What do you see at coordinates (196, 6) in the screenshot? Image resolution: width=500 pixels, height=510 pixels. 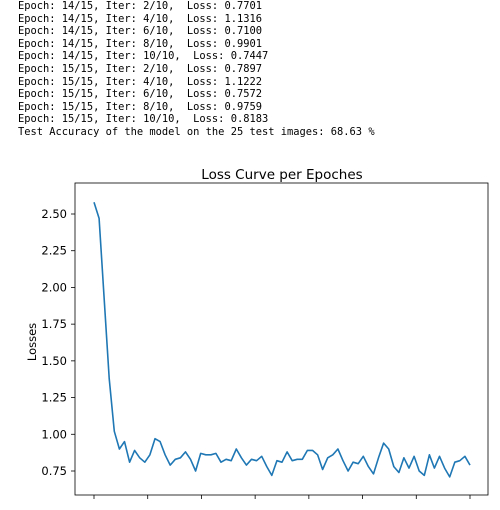 I see `console-line: Epoch: 14/15, Iter: 2/10, Loss: 0.7701` at bounding box center [196, 6].